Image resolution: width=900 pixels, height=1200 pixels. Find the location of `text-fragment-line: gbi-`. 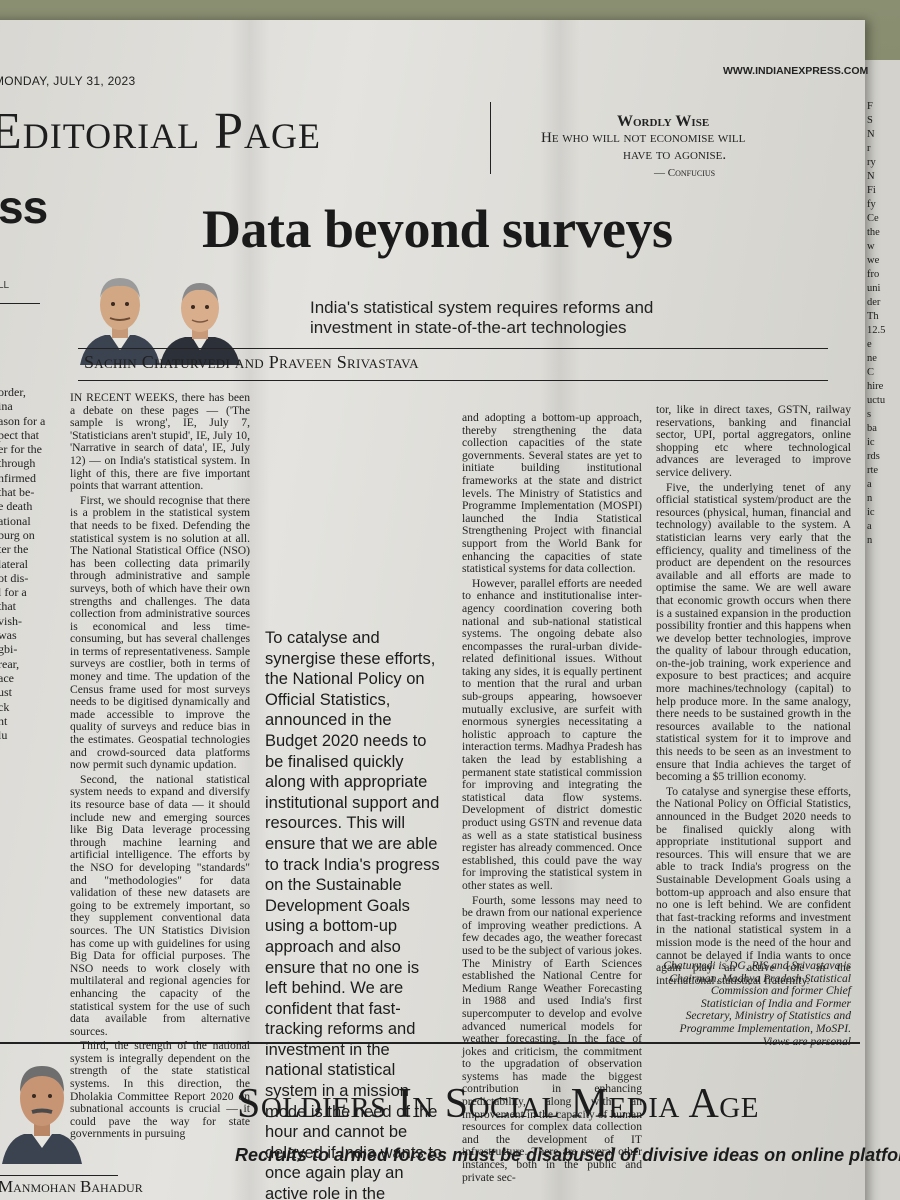

text-fragment-line: gbi- is located at coordinates (9, 649).